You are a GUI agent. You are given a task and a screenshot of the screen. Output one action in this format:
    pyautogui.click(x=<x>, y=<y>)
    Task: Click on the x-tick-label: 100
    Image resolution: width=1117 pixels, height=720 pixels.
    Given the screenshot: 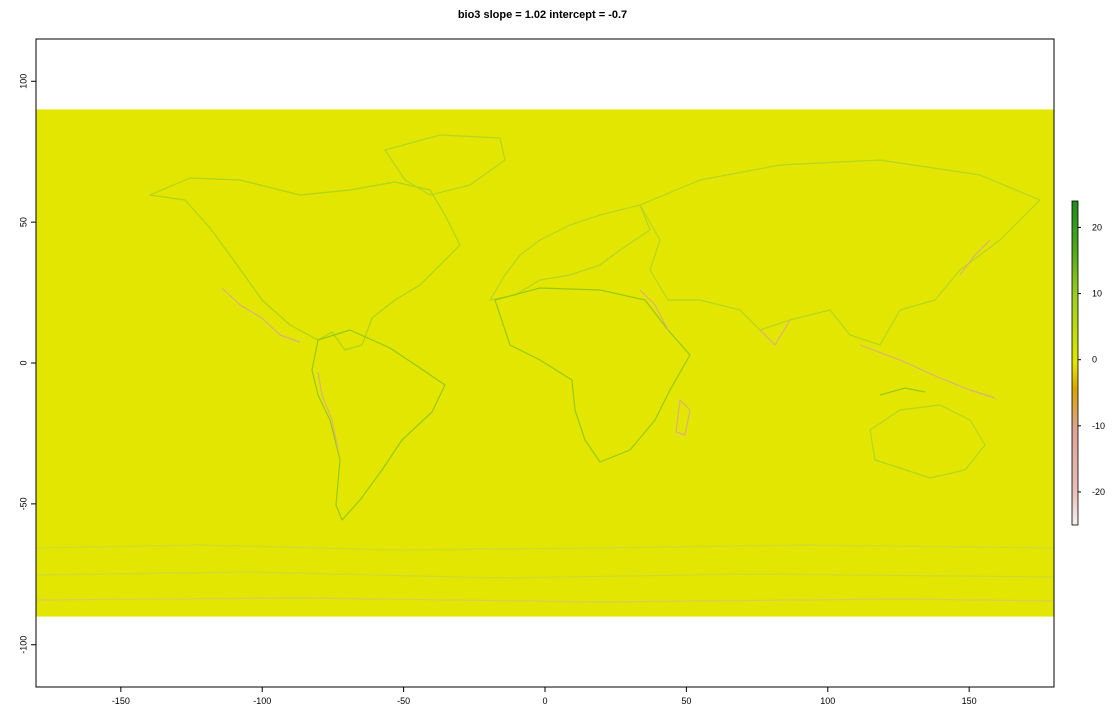 What is the action you would take?
    pyautogui.click(x=827, y=701)
    